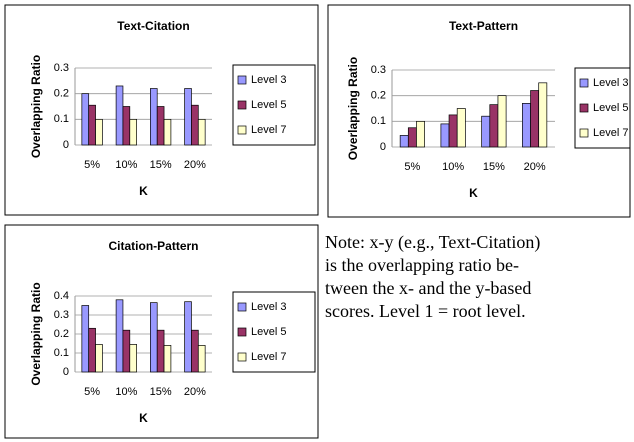 This screenshot has width=634, height=442. What do you see at coordinates (153, 26) in the screenshot?
I see `title: Text-Citation` at bounding box center [153, 26].